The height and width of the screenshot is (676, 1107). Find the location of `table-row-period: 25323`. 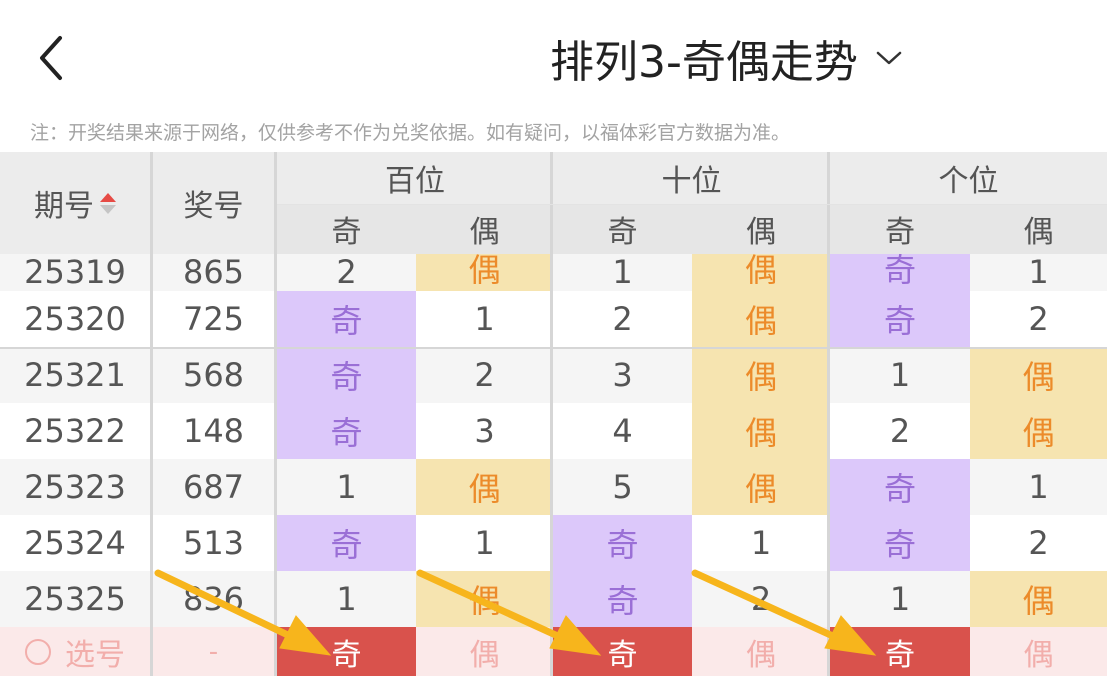

table-row-period: 25323 is located at coordinates (75, 487).